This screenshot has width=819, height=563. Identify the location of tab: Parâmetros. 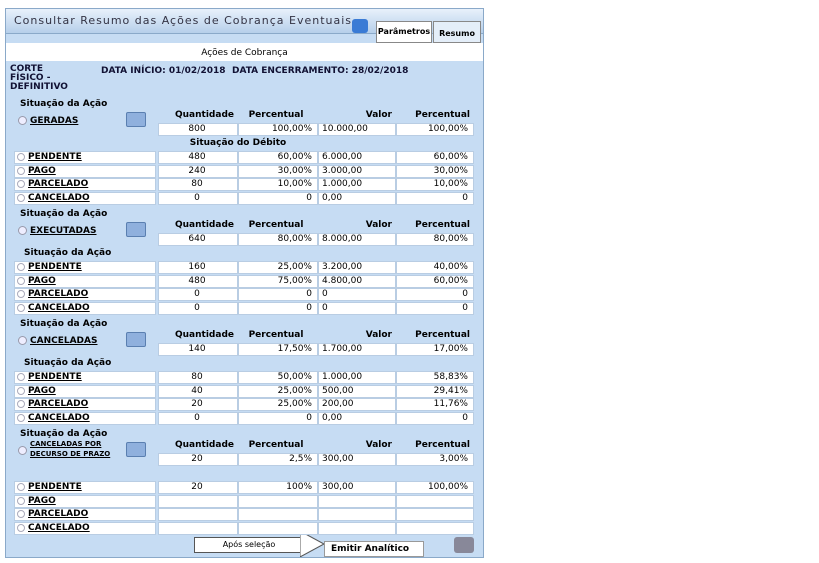
(404, 32).